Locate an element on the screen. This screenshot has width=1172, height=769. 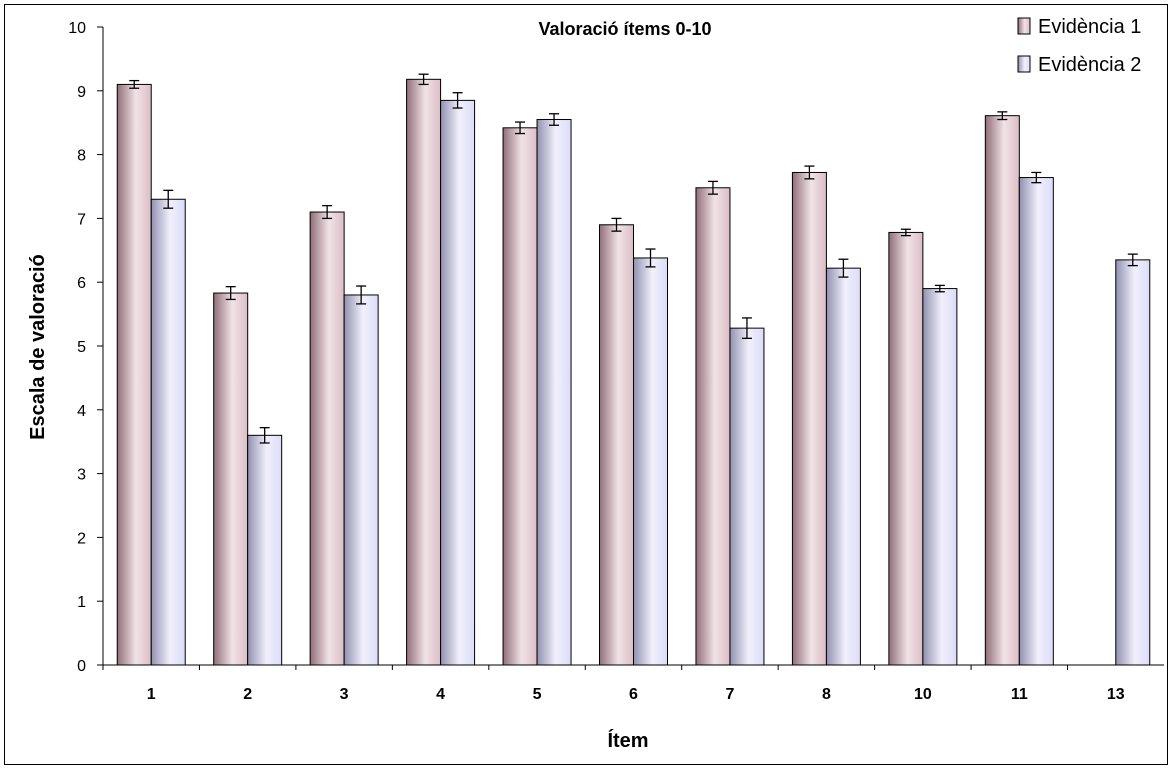
x-tick-label: 2 is located at coordinates (247, 694).